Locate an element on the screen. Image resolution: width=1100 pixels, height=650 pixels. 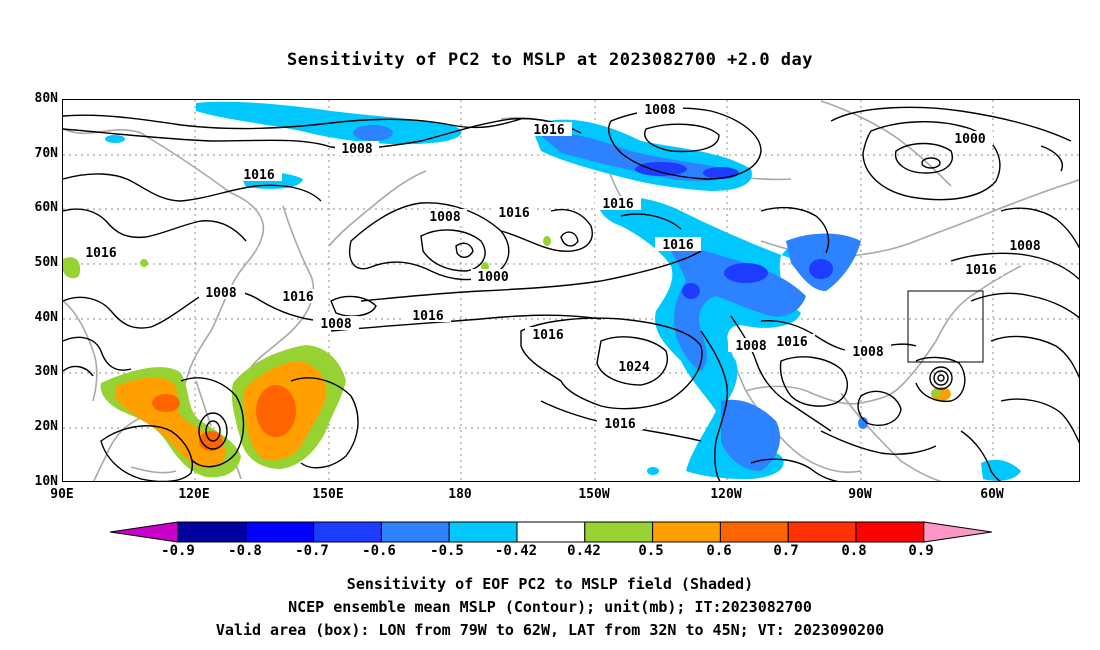
lat-tick-50n: 50N is located at coordinates (46, 262).